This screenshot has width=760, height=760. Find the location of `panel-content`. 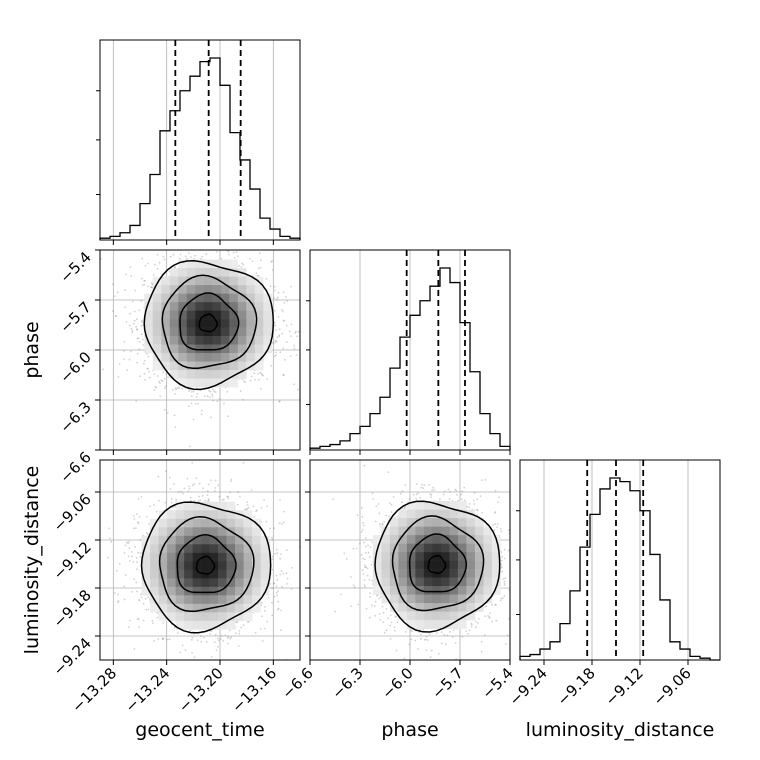

panel-content is located at coordinates (201, 335).